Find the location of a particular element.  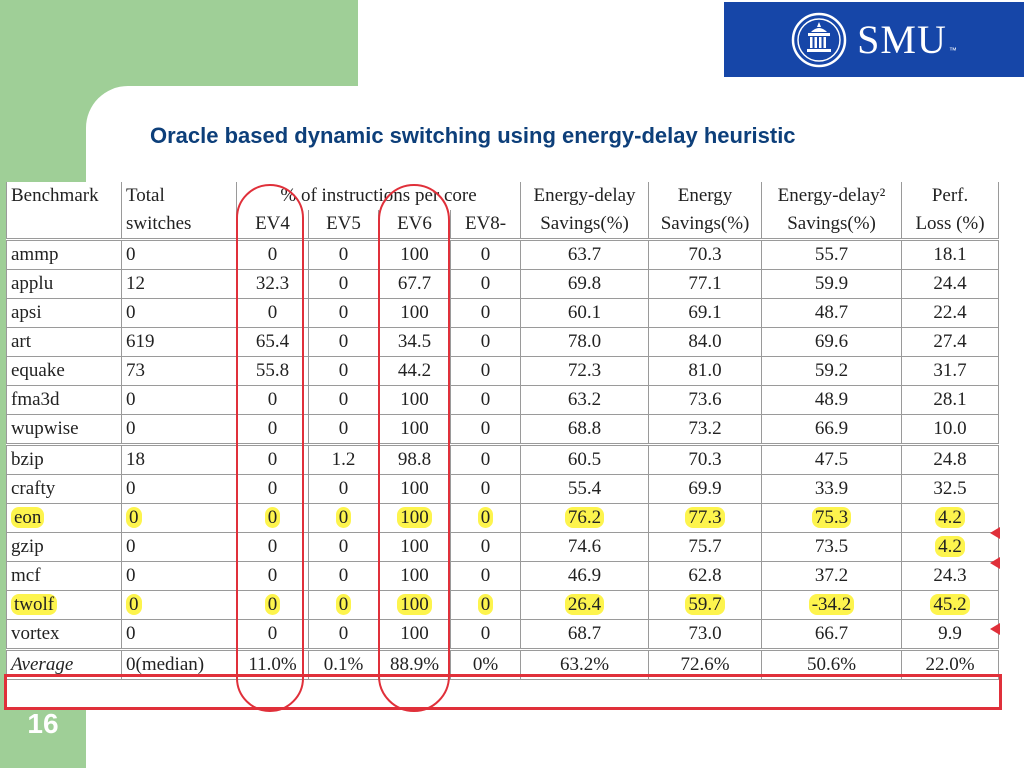

cell-value: 73.5 is located at coordinates (831, 546).